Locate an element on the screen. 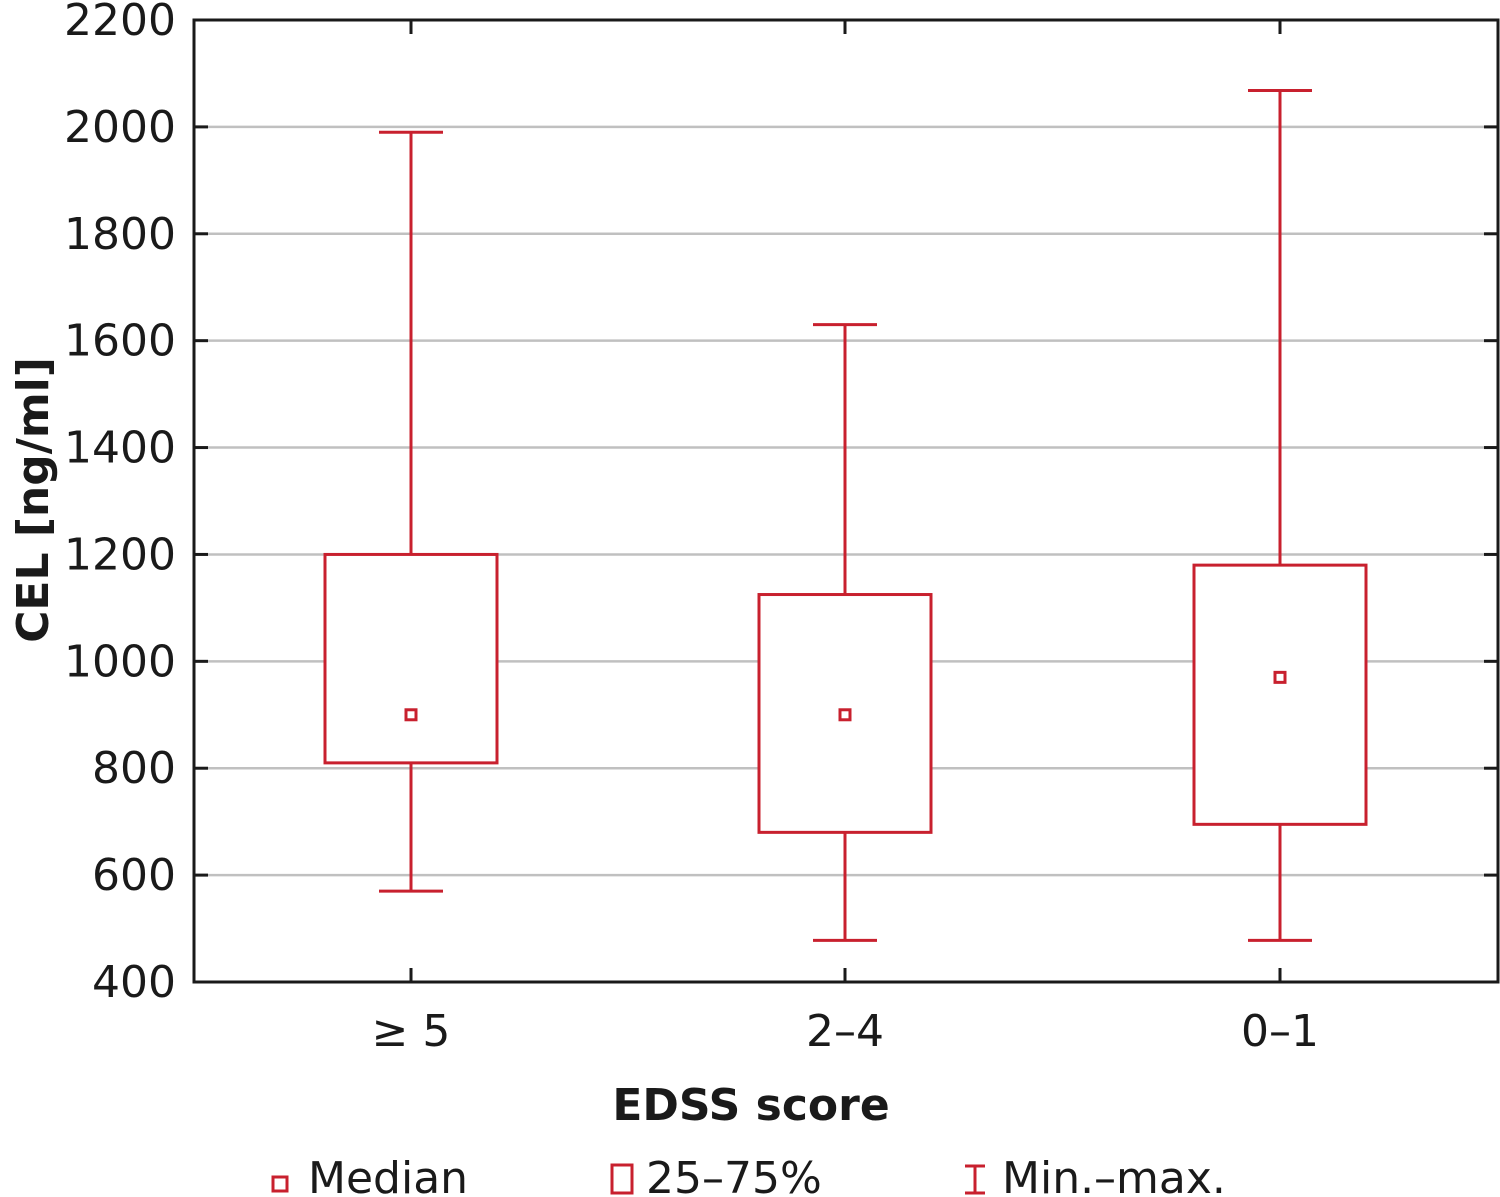 The width and height of the screenshot is (1500, 1197). x-tick-label: ≥ 5 is located at coordinates (411, 1031).